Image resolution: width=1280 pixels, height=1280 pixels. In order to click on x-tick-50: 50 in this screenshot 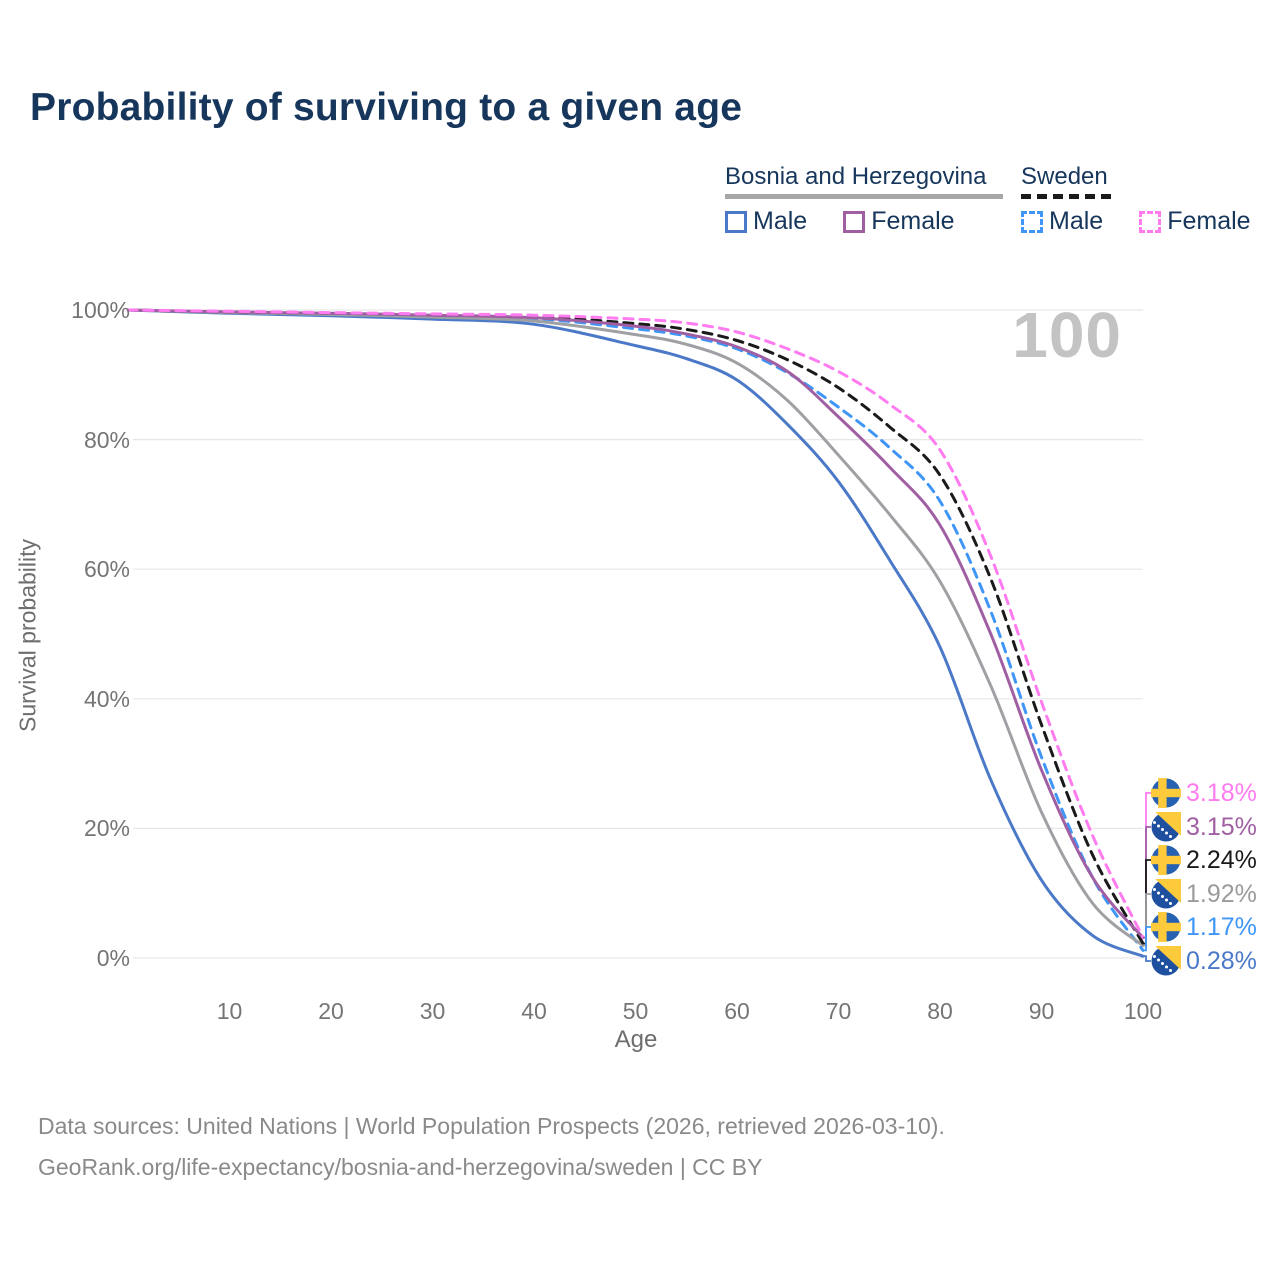, I will do `click(635, 1011)`.